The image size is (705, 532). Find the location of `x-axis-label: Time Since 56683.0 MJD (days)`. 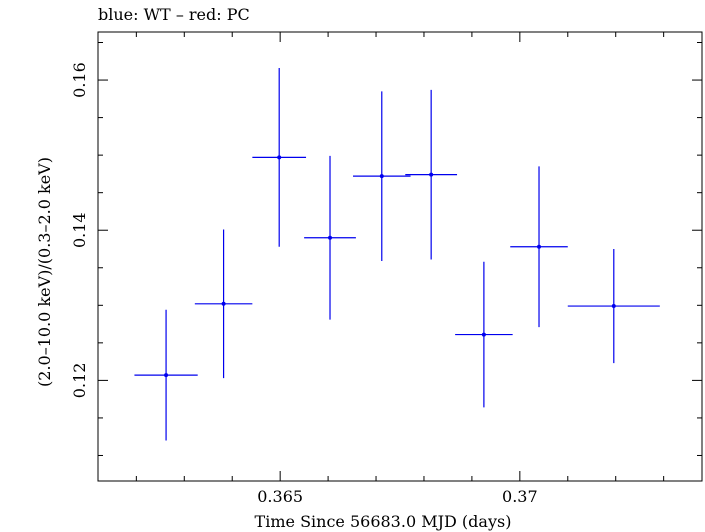

x-axis-label: Time Since 56683.0 MJD (days) is located at coordinates (383, 521).